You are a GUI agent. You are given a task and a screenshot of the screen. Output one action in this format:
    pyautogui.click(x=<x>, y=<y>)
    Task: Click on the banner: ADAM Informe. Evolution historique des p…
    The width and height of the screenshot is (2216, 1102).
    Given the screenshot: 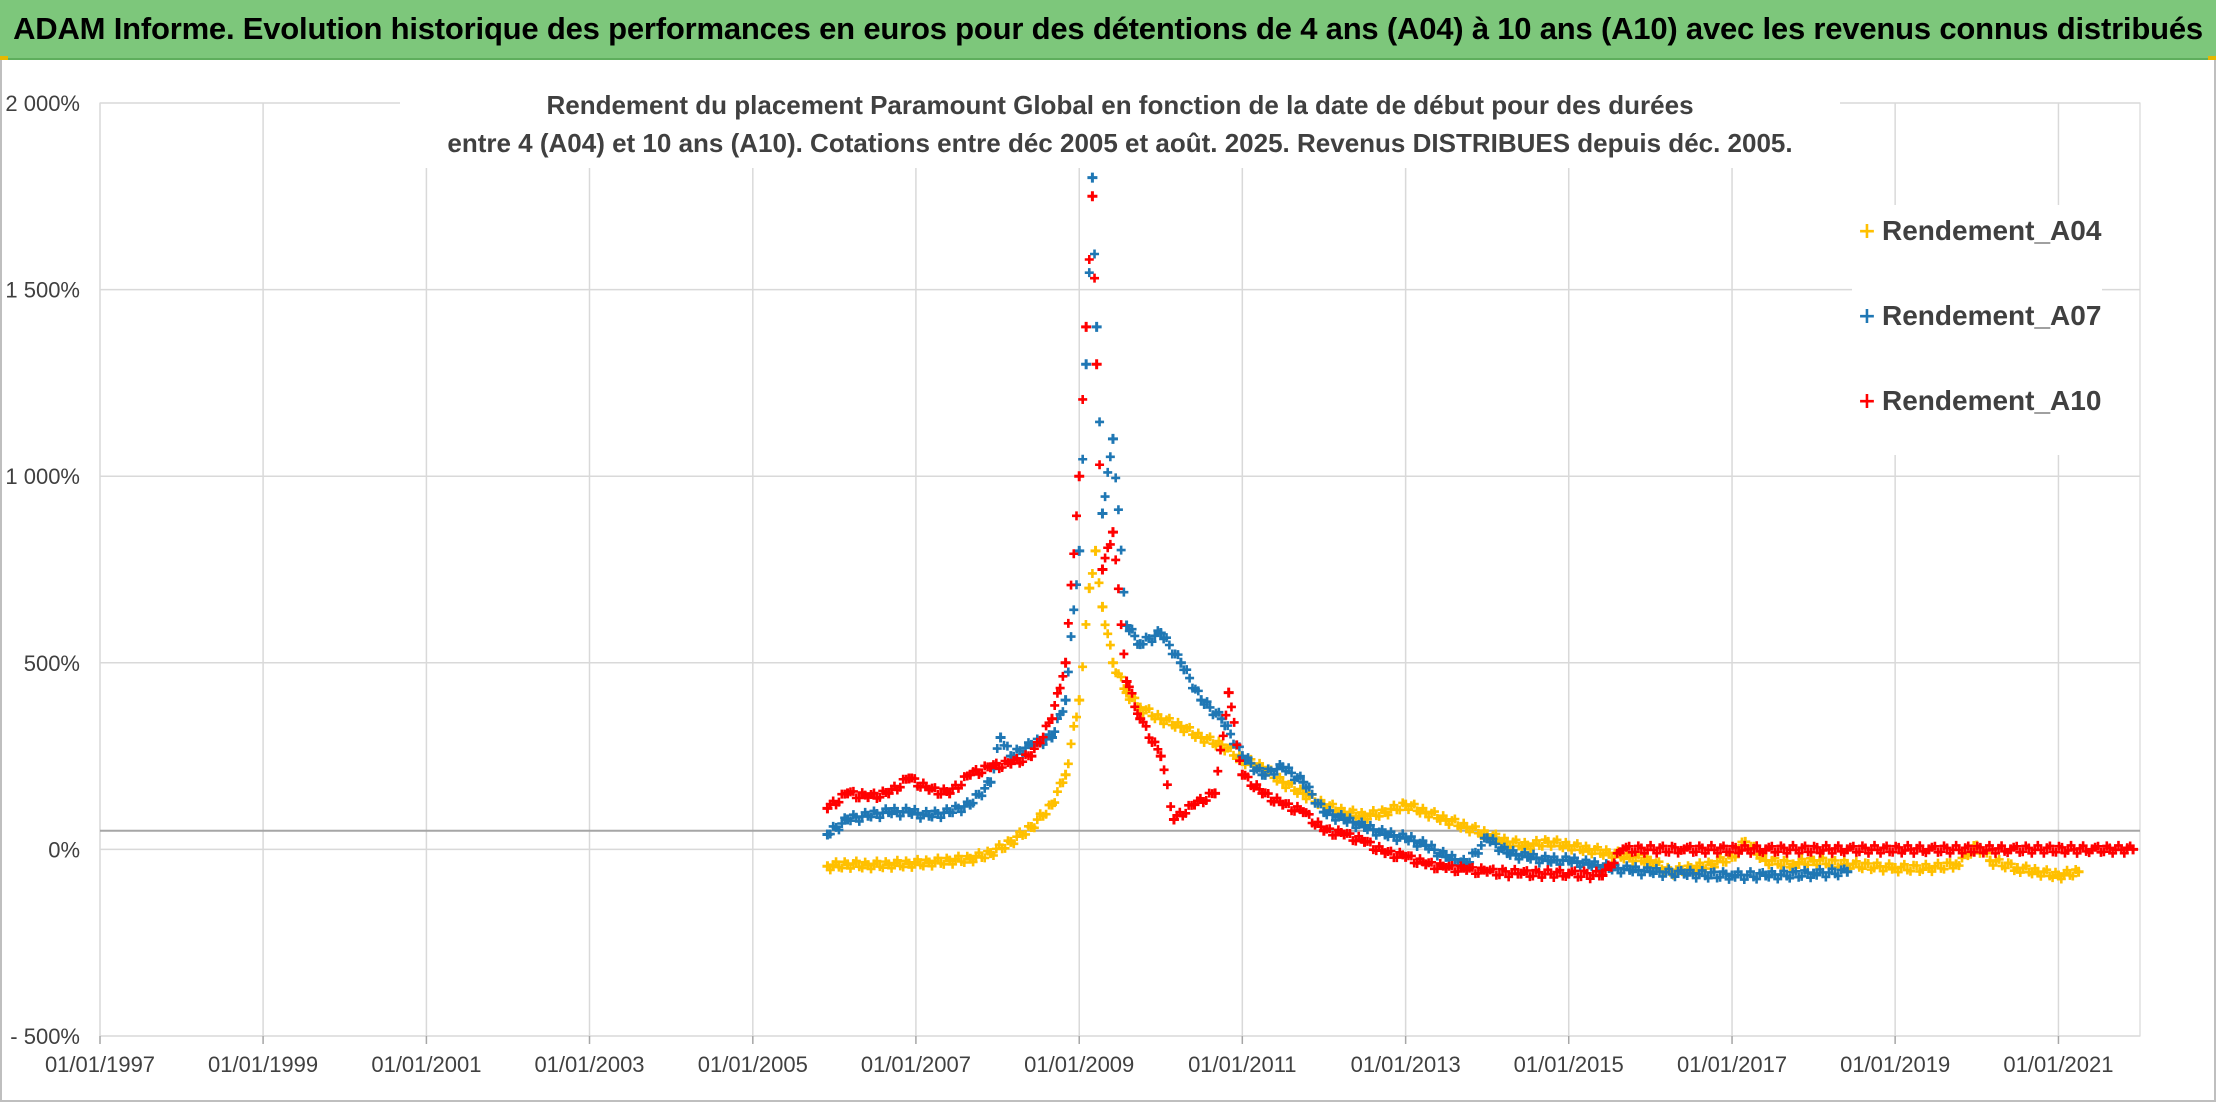 What is the action you would take?
    pyautogui.click(x=1108, y=30)
    